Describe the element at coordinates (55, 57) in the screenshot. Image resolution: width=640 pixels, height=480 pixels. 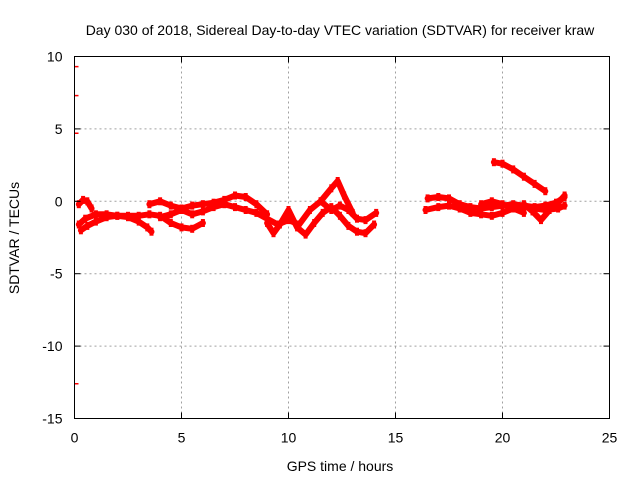
I see `y-tick-label: 10` at that location.